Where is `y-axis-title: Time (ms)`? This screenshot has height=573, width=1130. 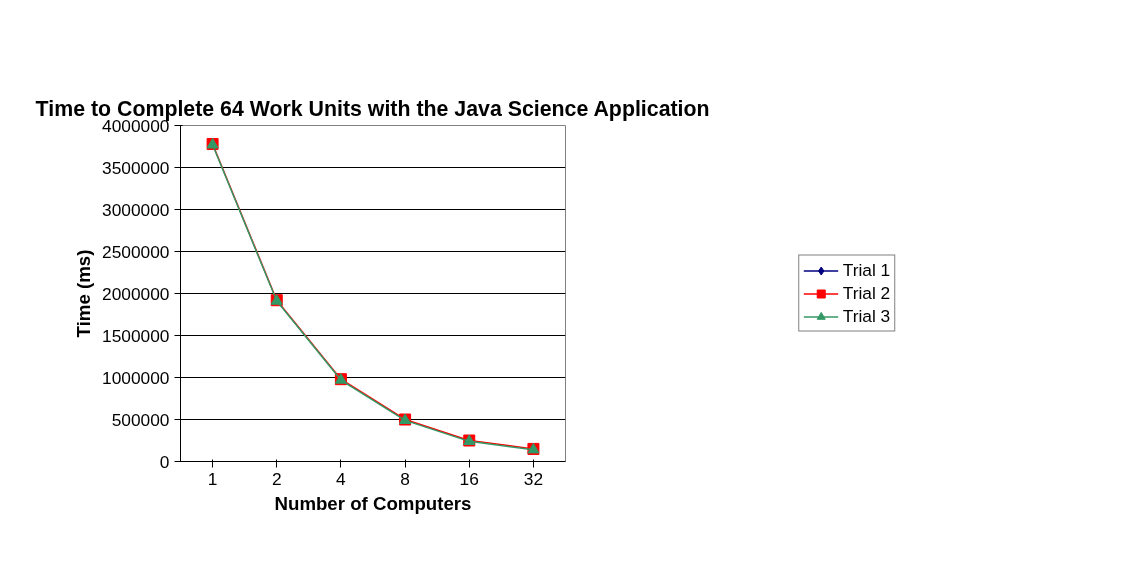 y-axis-title: Time (ms) is located at coordinates (84, 293).